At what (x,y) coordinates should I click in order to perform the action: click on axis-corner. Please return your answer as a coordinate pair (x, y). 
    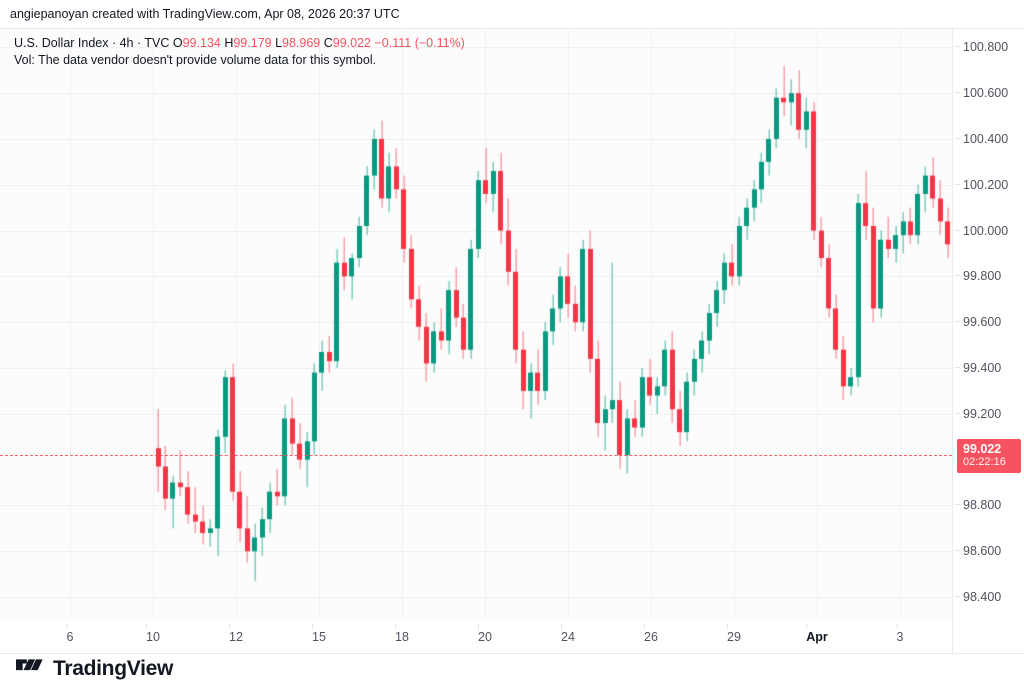
    Looking at the image, I should click on (988, 636).